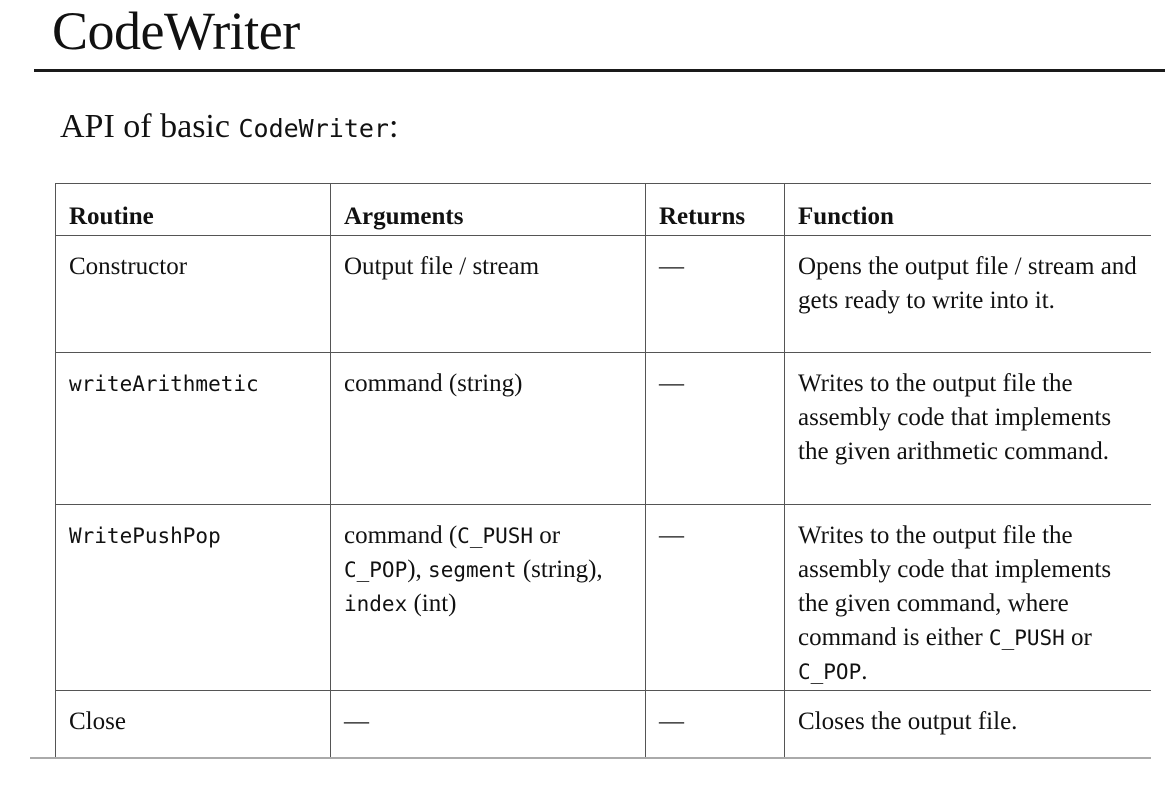 Image resolution: width=1165 pixels, height=792 pixels. Describe the element at coordinates (145, 536) in the screenshot. I see `routine-code: WritePushPop` at that location.